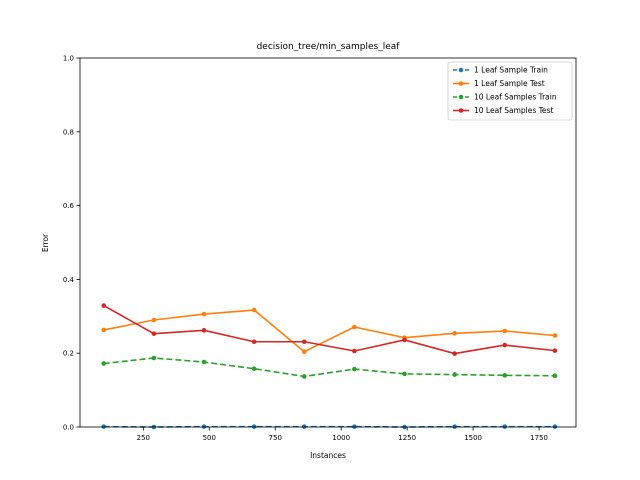 The image size is (640, 480). What do you see at coordinates (275, 438) in the screenshot?
I see `x-tick-label-2: 750` at bounding box center [275, 438].